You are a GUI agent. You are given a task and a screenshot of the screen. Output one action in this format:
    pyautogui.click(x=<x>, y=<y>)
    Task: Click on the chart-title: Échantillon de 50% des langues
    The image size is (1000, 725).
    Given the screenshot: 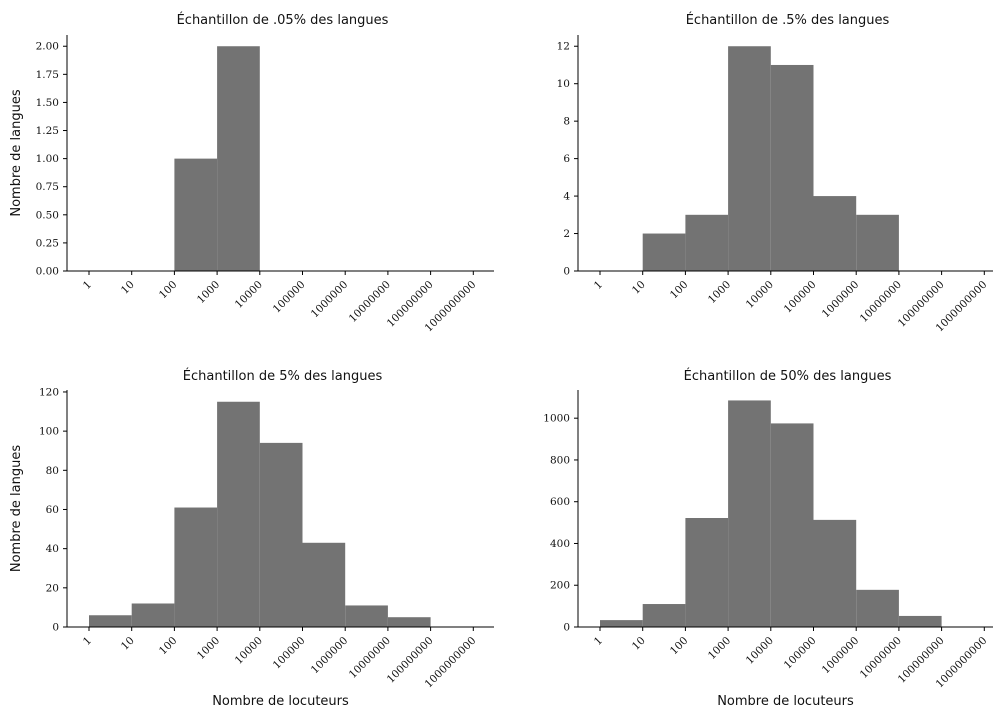 What is the action you would take?
    pyautogui.click(x=788, y=376)
    